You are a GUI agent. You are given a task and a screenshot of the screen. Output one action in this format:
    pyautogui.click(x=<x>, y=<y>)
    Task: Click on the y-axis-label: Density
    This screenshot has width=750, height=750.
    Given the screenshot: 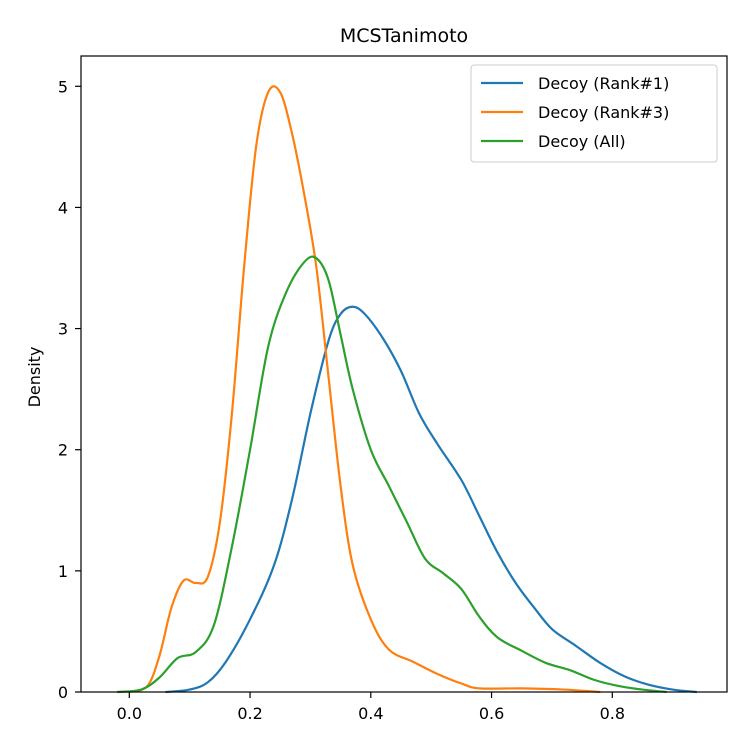 What is the action you would take?
    pyautogui.click(x=34, y=377)
    